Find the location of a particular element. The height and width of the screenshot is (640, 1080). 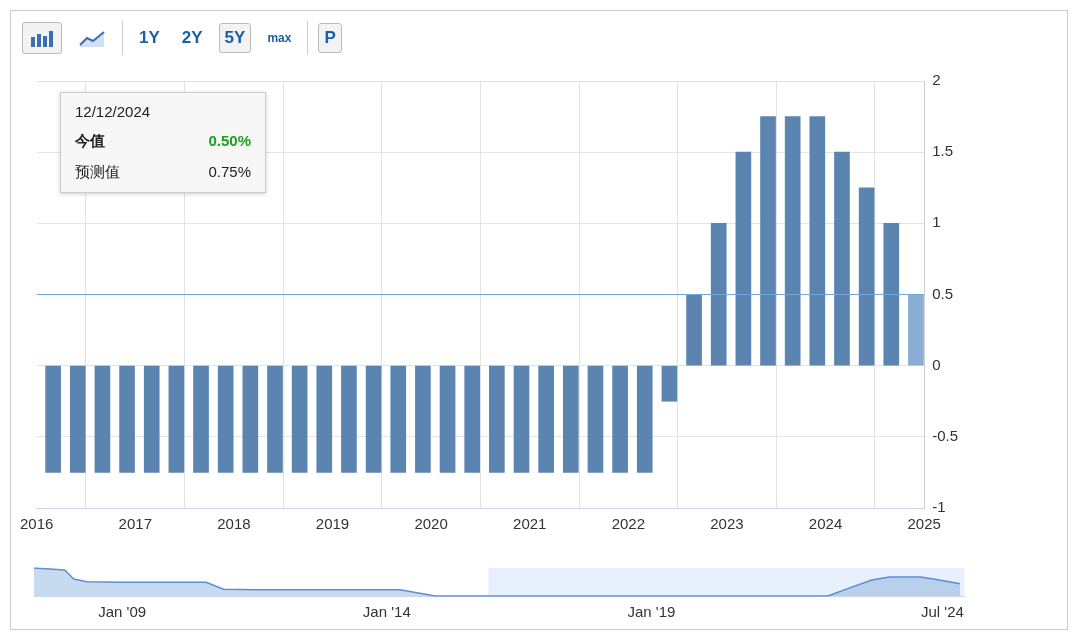

x-tick-label: 2021 is located at coordinates (530, 524).